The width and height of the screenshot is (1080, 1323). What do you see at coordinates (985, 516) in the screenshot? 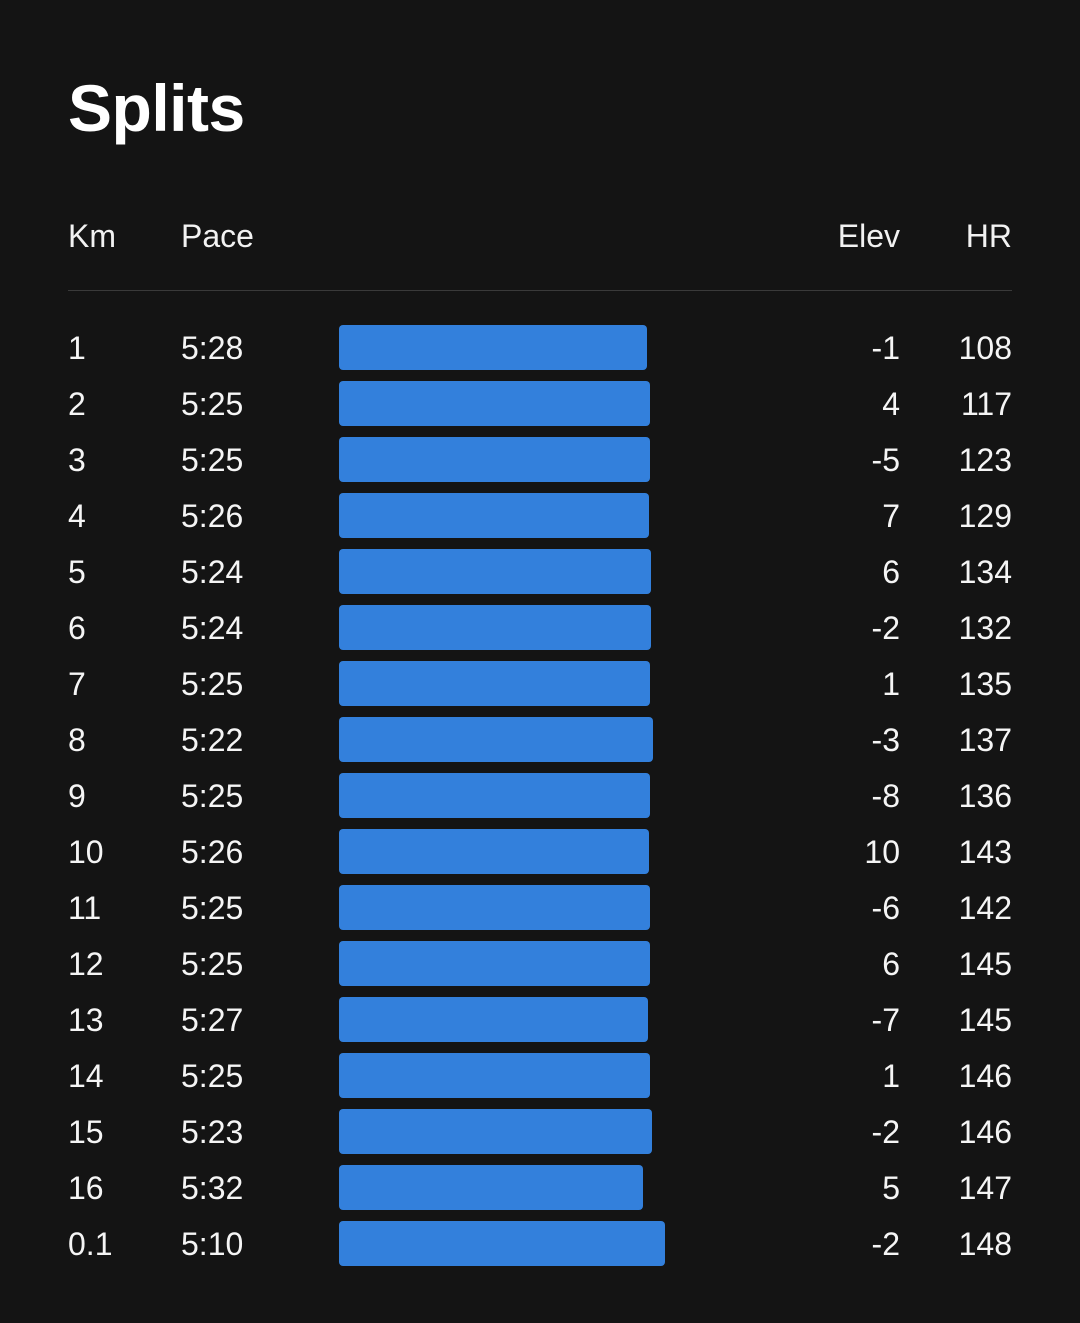
I see `split-hr: 129` at bounding box center [985, 516].